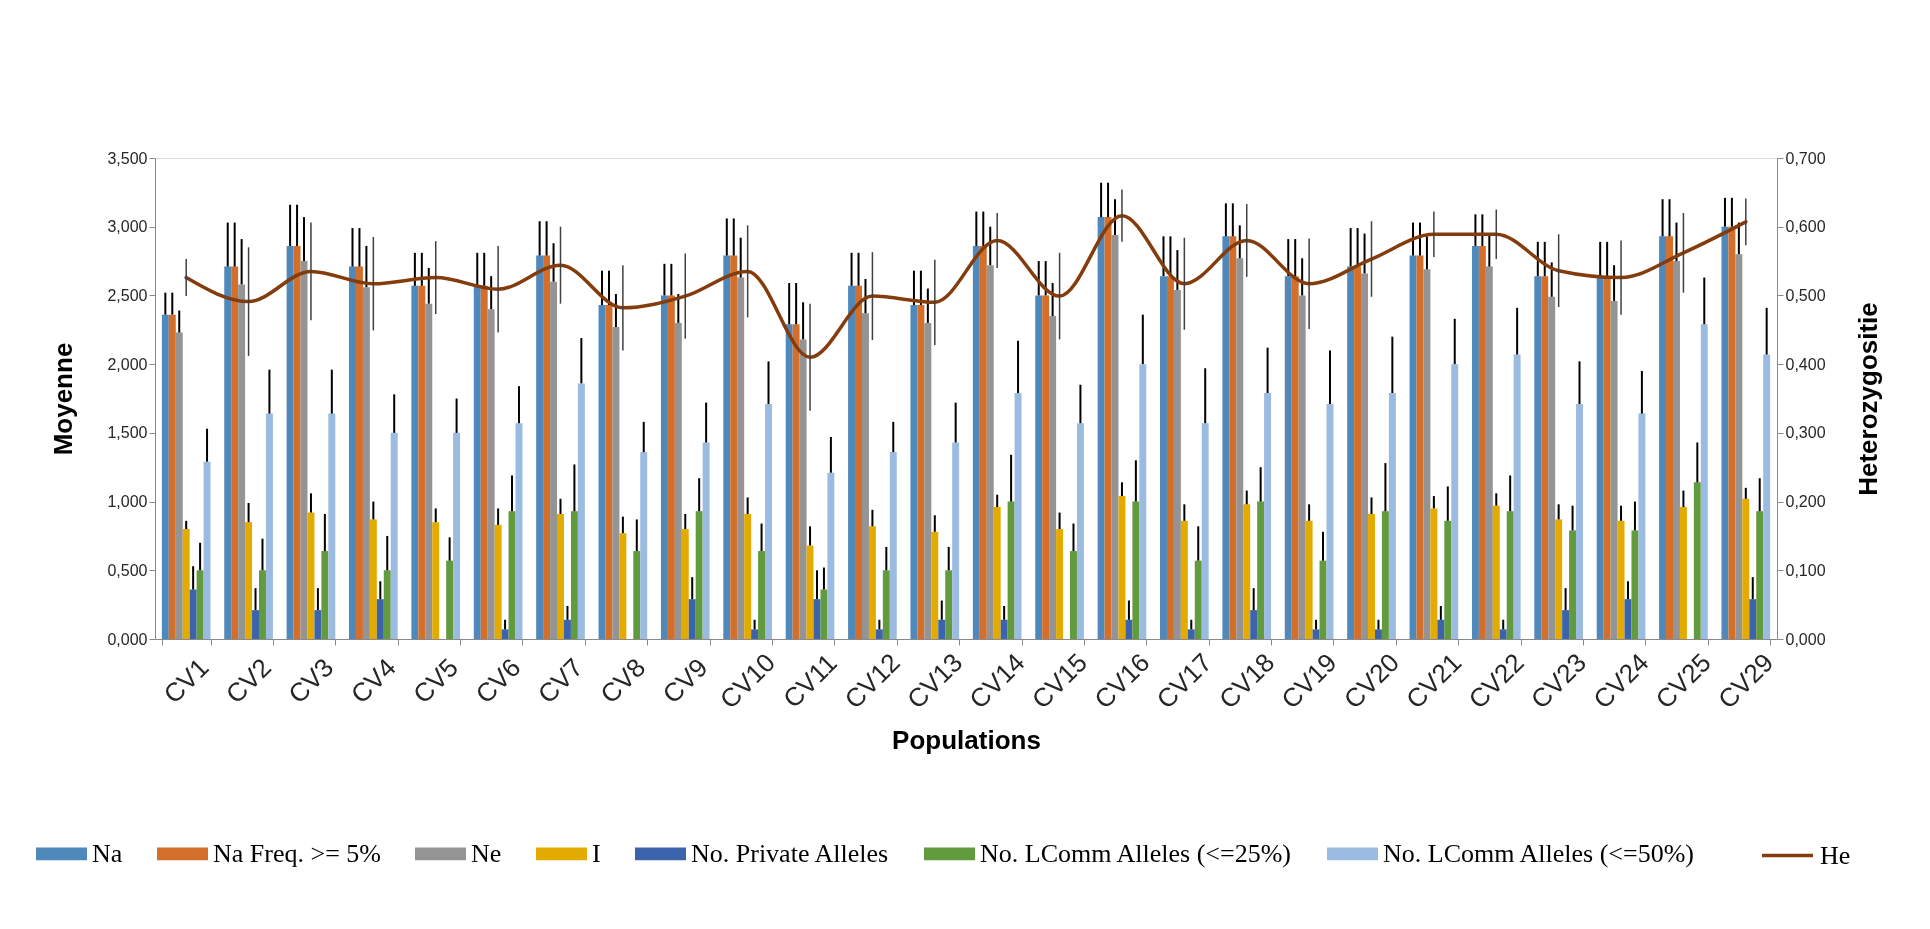  What do you see at coordinates (127, 227) in the screenshot?
I see `y-tick-label: 3,000` at bounding box center [127, 227].